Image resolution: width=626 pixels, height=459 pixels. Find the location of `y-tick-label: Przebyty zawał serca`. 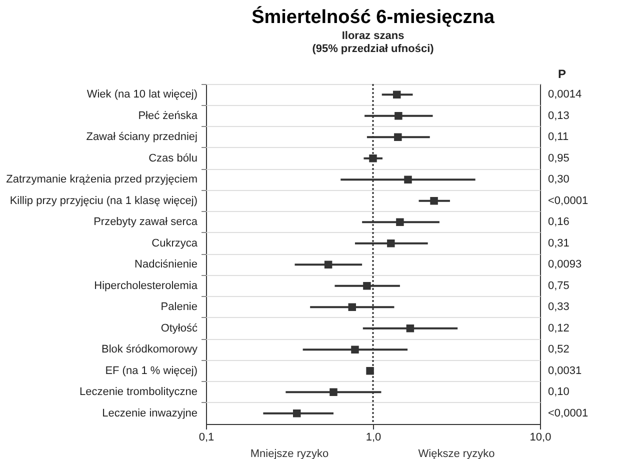

y-tick-label: Przebyty zawał serca is located at coordinates (146, 222).